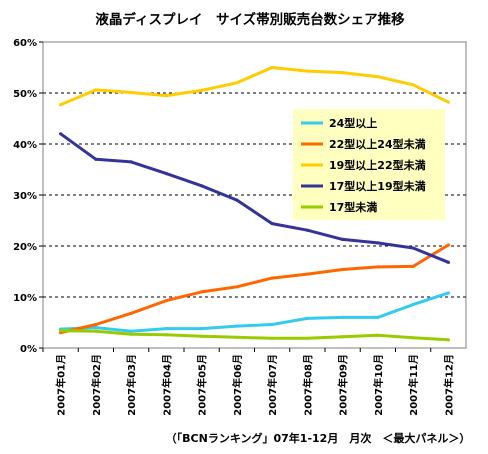 This screenshot has width=488, height=454. What do you see at coordinates (25, 298) in the screenshot?
I see `y-tick-label: 10%` at bounding box center [25, 298].